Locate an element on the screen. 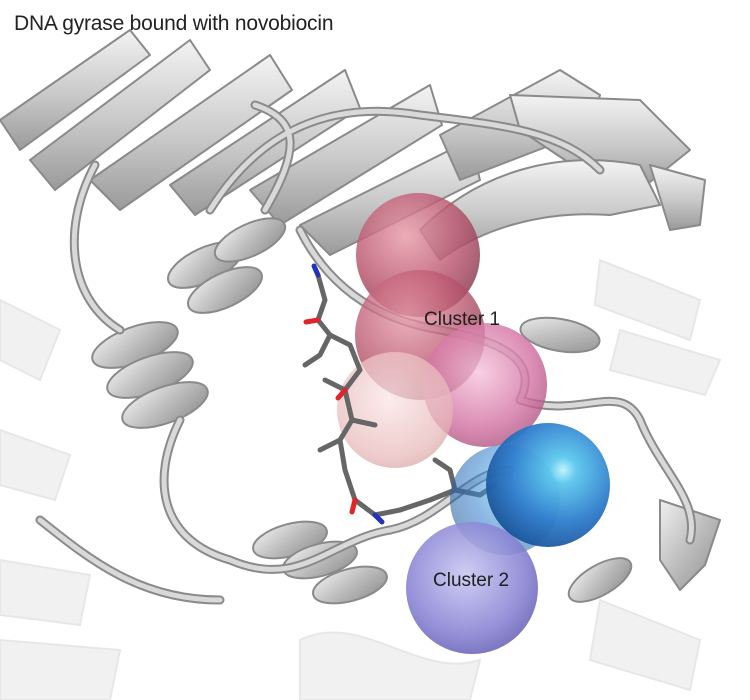 Image resolution: width=750 pixels, height=700 pixels. cluster-2-spheres is located at coordinates (508, 538).